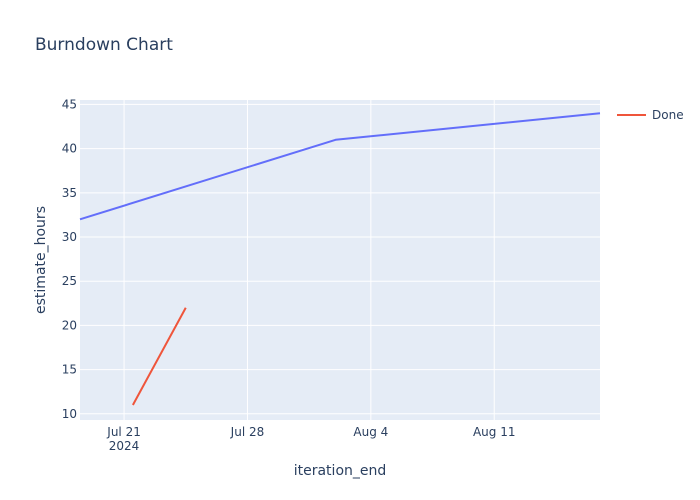  I want to click on y-tick-label: 30, so click(69, 237).